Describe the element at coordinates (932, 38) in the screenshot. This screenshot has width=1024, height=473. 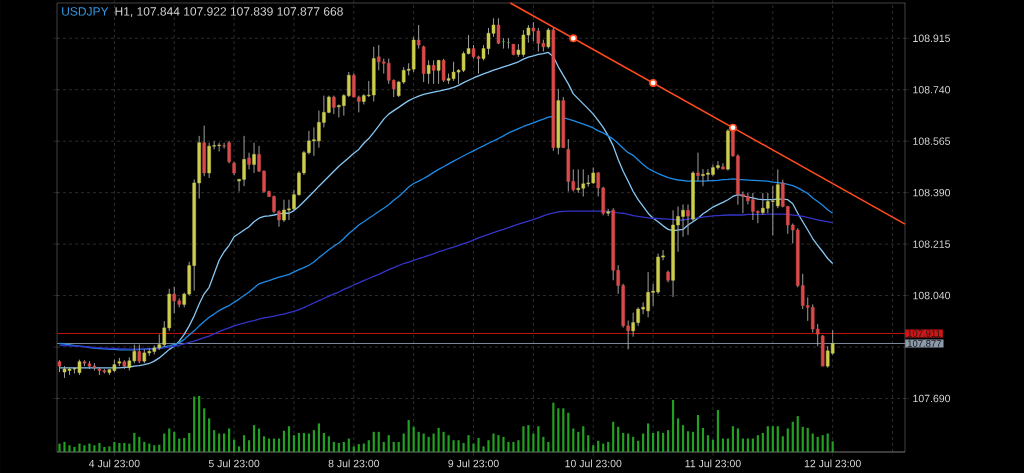
I see `y-tick-label: 108.915` at that location.